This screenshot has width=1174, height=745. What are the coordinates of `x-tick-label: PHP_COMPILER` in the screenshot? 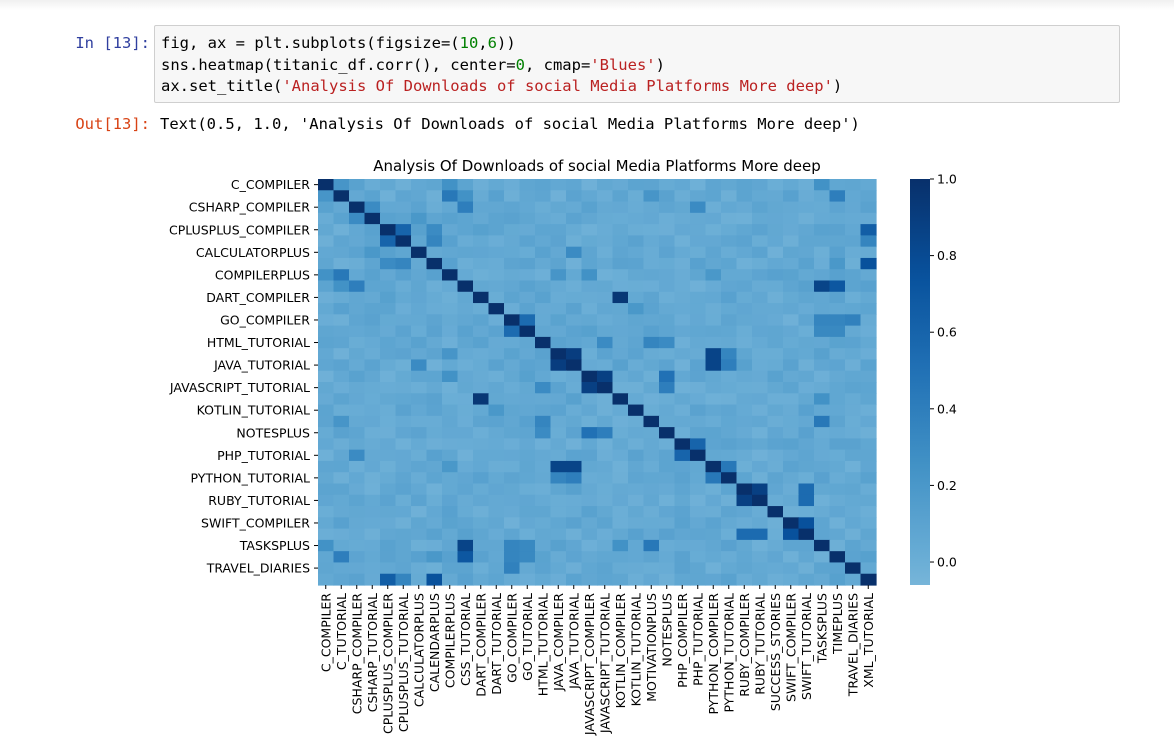 It's located at (682, 640).